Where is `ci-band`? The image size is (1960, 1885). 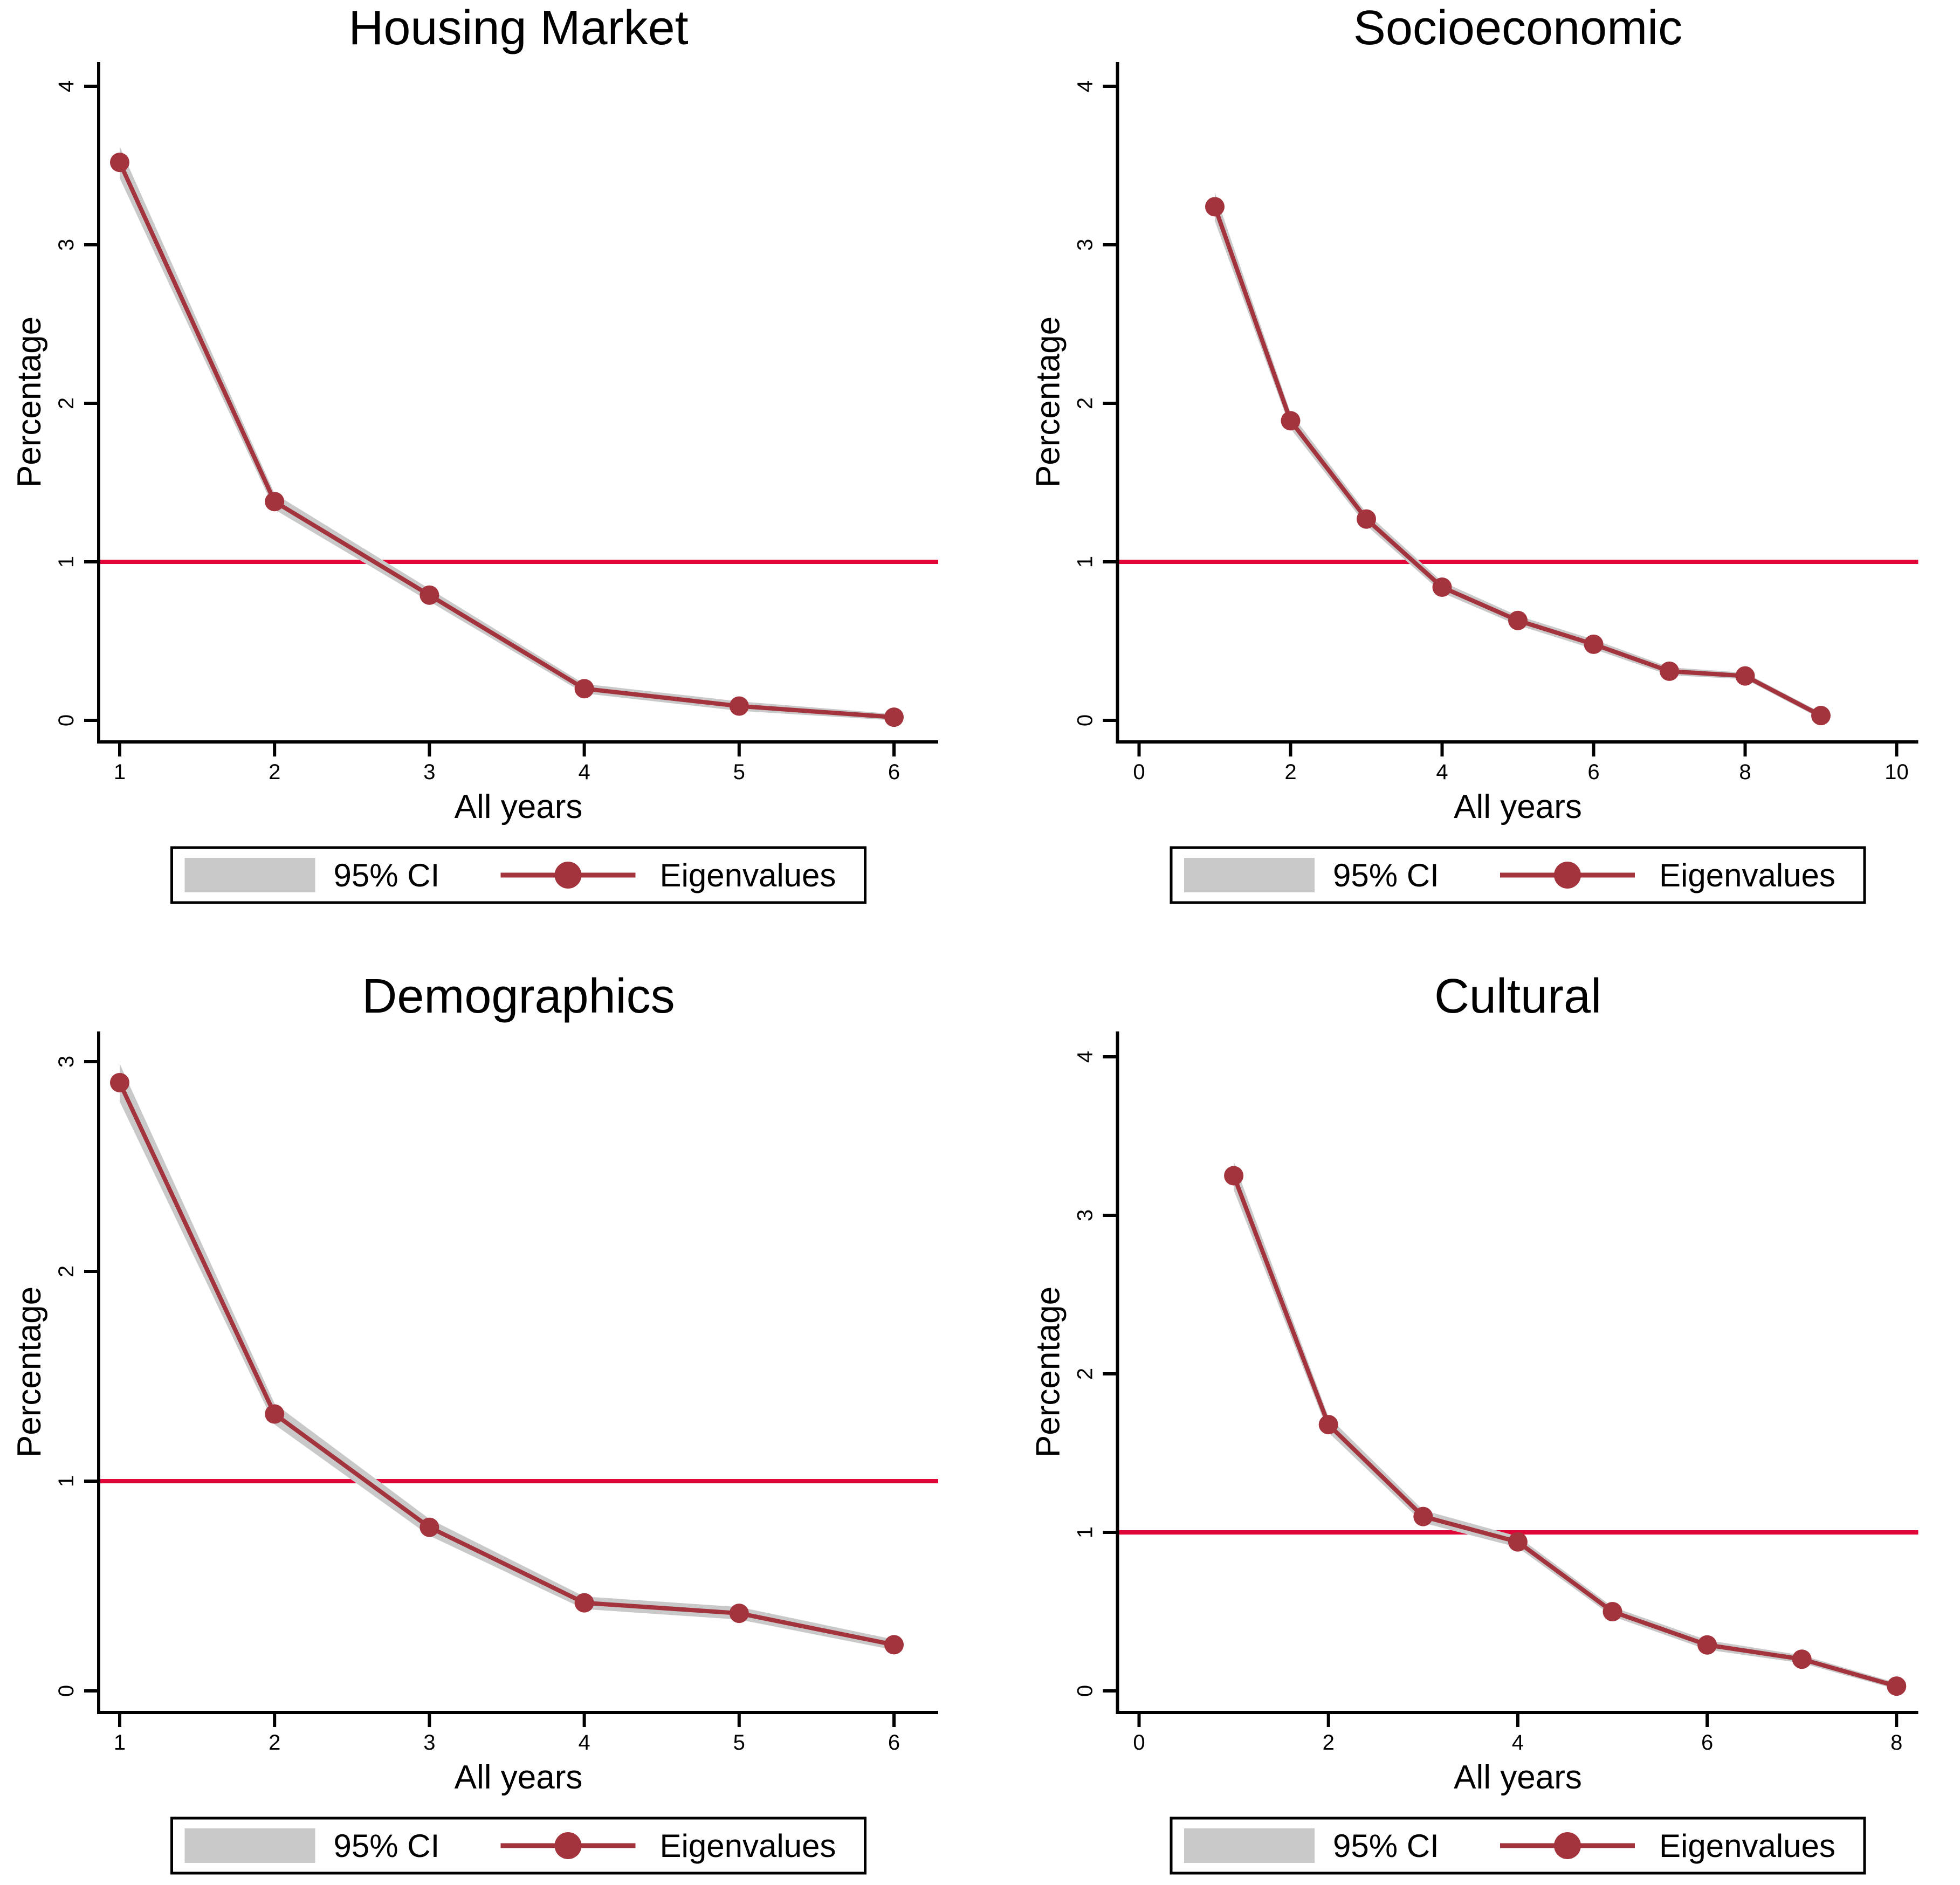
ci-band is located at coordinates (1518, 456).